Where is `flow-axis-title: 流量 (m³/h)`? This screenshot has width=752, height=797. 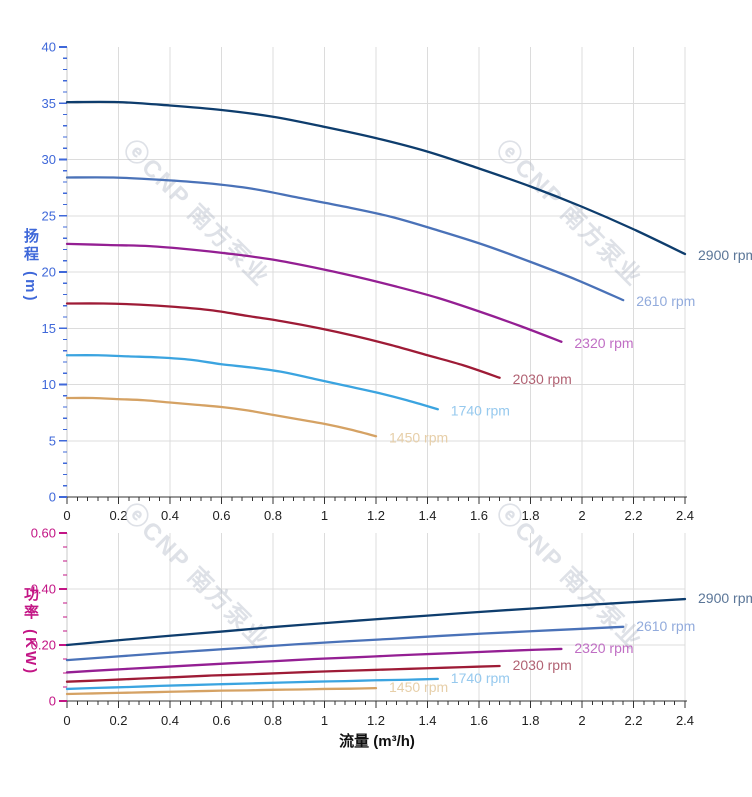
flow-axis-title: 流量 (m³/h) is located at coordinates (377, 741).